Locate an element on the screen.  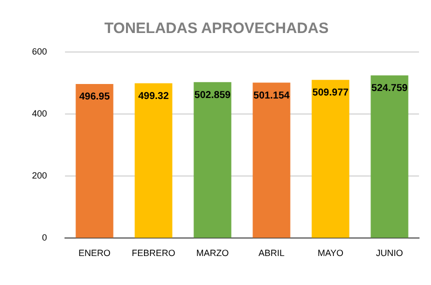
data-label: 509.977 is located at coordinates (331, 93).